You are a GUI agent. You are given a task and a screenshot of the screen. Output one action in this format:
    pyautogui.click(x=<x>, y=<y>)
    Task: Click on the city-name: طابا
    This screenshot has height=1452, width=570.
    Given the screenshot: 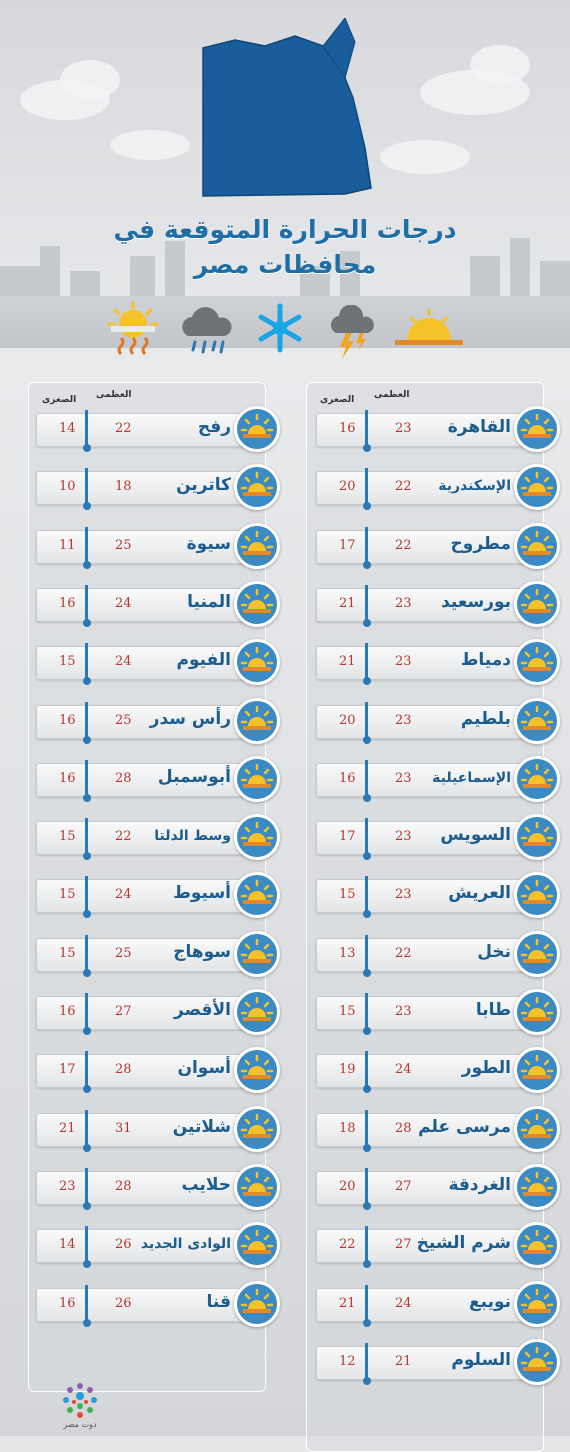 What is the action you would take?
    pyautogui.click(x=493, y=1010)
    